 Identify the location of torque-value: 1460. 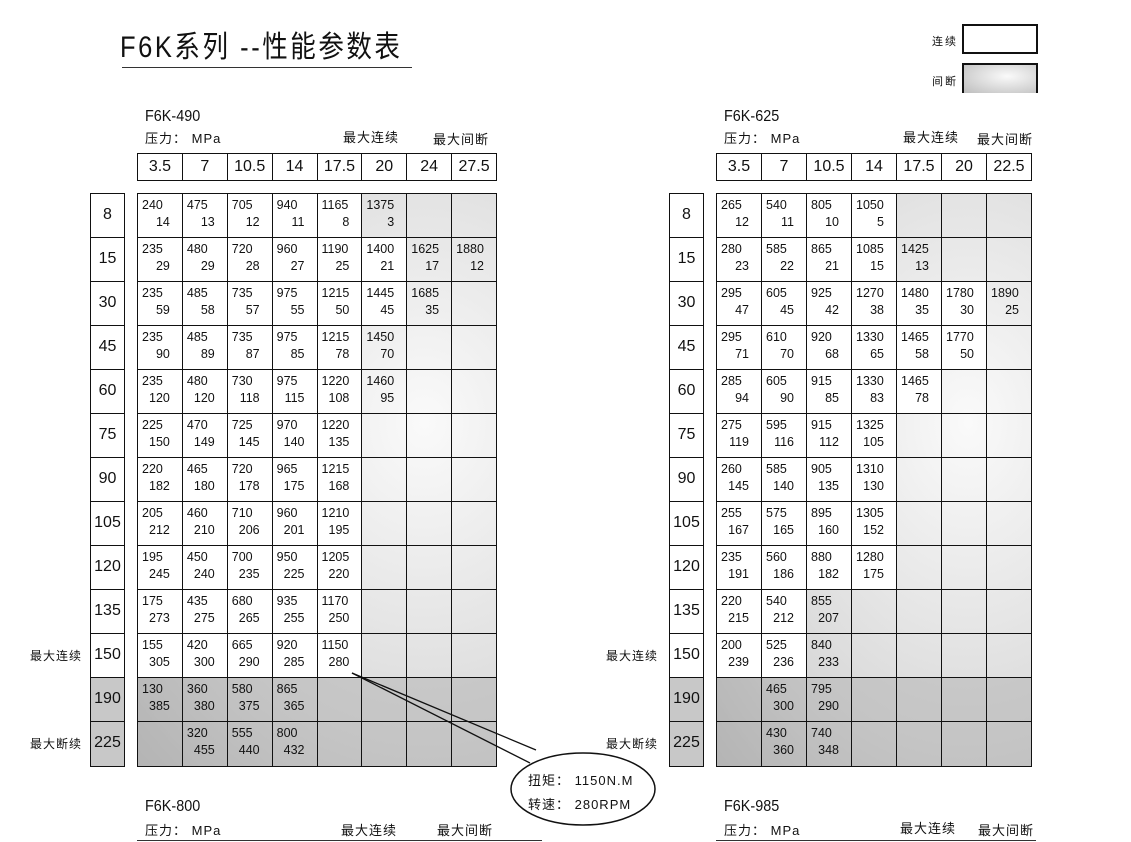
(380, 381).